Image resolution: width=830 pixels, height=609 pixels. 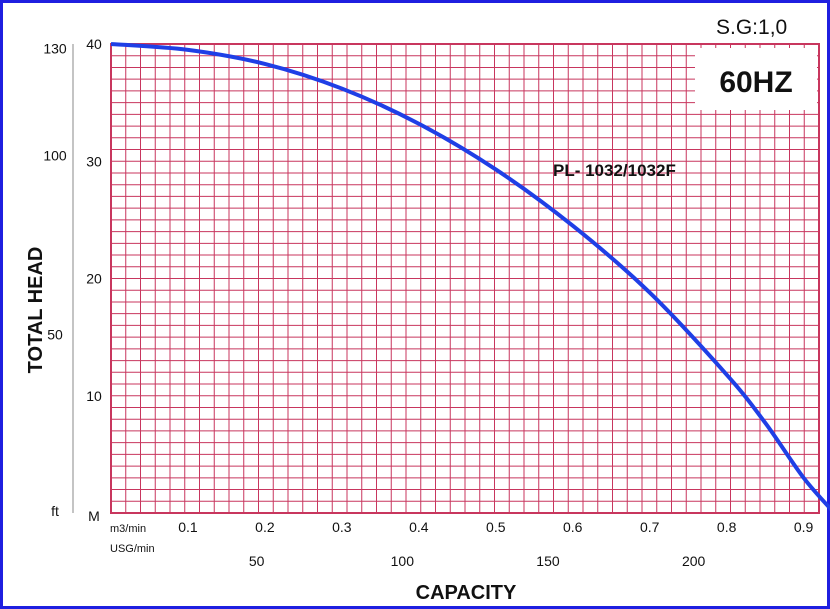 I want to click on x-tick-m3min-0.7: 0.7, so click(x=650, y=527).